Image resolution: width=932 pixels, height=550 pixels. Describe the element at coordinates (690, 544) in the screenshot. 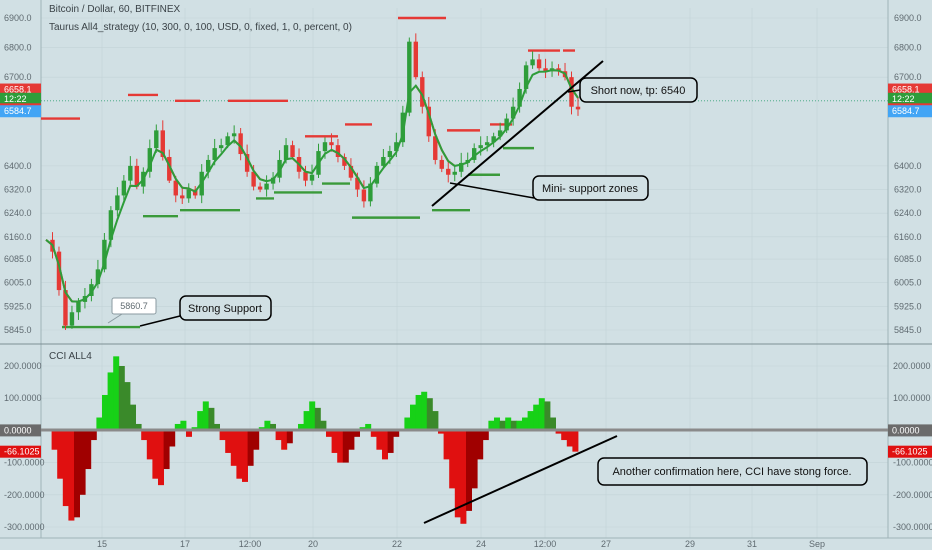

I see `time-tick: 29` at that location.